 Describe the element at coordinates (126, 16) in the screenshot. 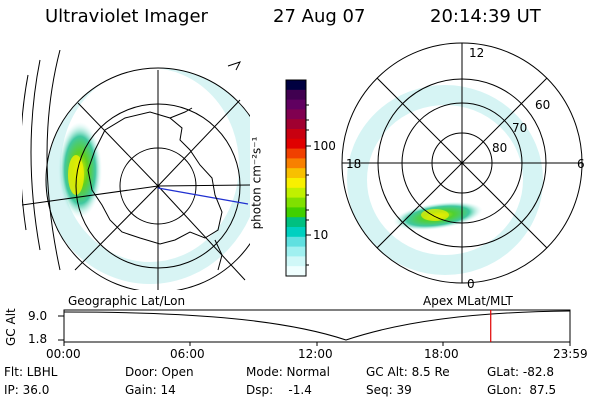

I see `instrument-title: Ultraviolet Imager` at that location.